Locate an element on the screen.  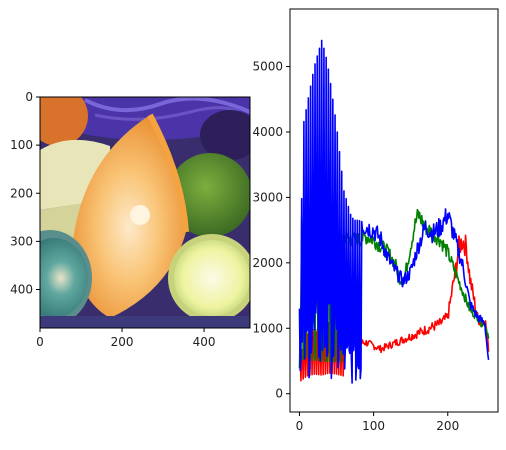
histogram-y-tick-label: 0 is located at coordinates (279, 394).